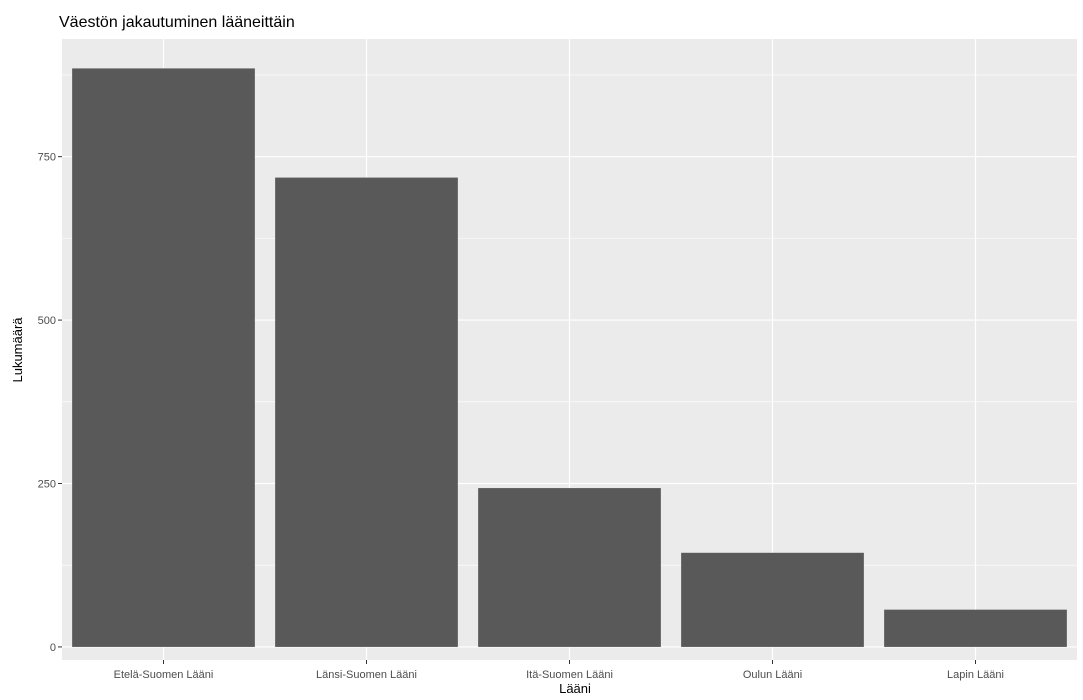 The width and height of the screenshot is (1083, 700). Describe the element at coordinates (53, 648) in the screenshot. I see `y-tick-label: 0` at that location.